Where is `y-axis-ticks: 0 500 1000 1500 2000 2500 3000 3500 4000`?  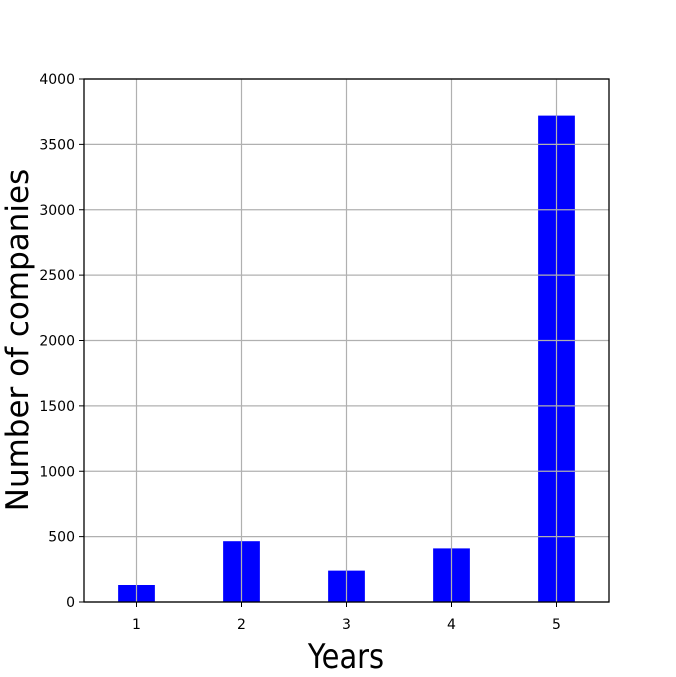 y-axis-ticks: 0 500 1000 1500 2000 2500 3000 3500 4000 is located at coordinates (61, 341).